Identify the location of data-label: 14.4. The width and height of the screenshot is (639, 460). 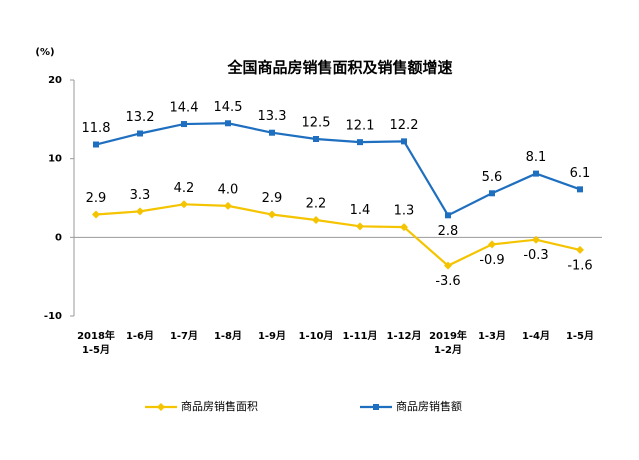
(184, 108).